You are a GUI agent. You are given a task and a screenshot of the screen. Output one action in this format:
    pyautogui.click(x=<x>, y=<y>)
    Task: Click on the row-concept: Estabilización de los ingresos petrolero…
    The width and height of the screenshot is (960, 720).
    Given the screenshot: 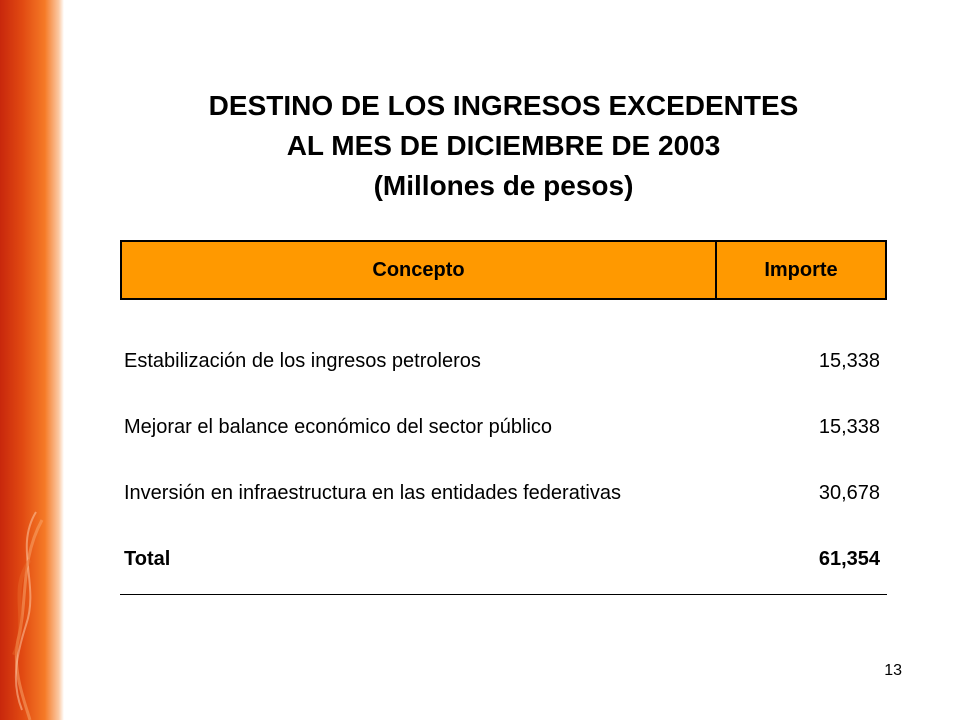 What is the action you would take?
    pyautogui.click(x=302, y=360)
    